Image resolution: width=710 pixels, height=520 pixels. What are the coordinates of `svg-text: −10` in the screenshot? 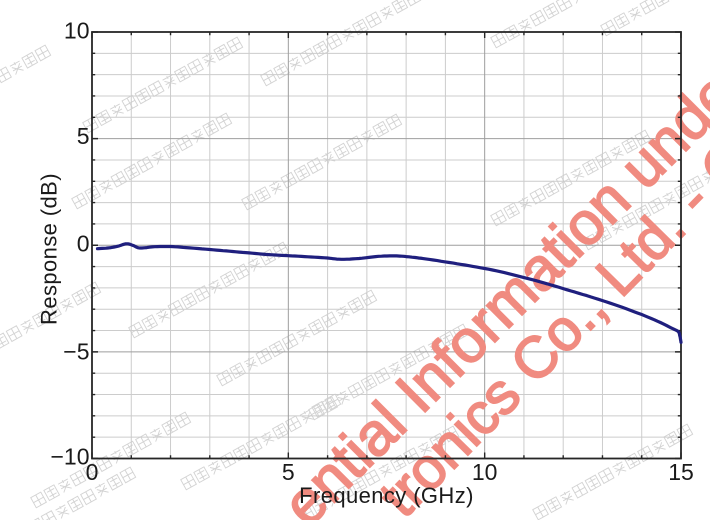 It's located at (69, 457).